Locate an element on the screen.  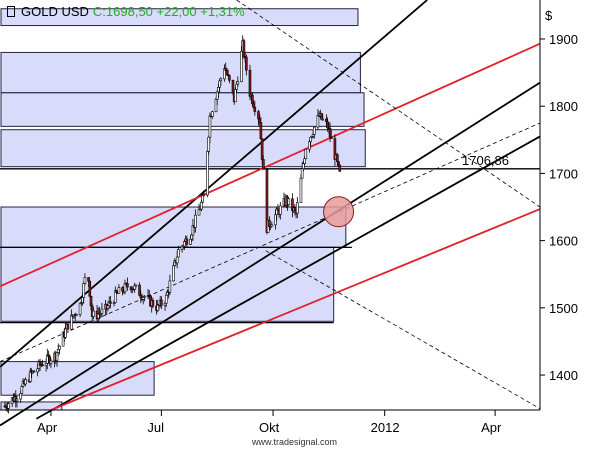
x-tick-label: Okt is located at coordinates (269, 427).